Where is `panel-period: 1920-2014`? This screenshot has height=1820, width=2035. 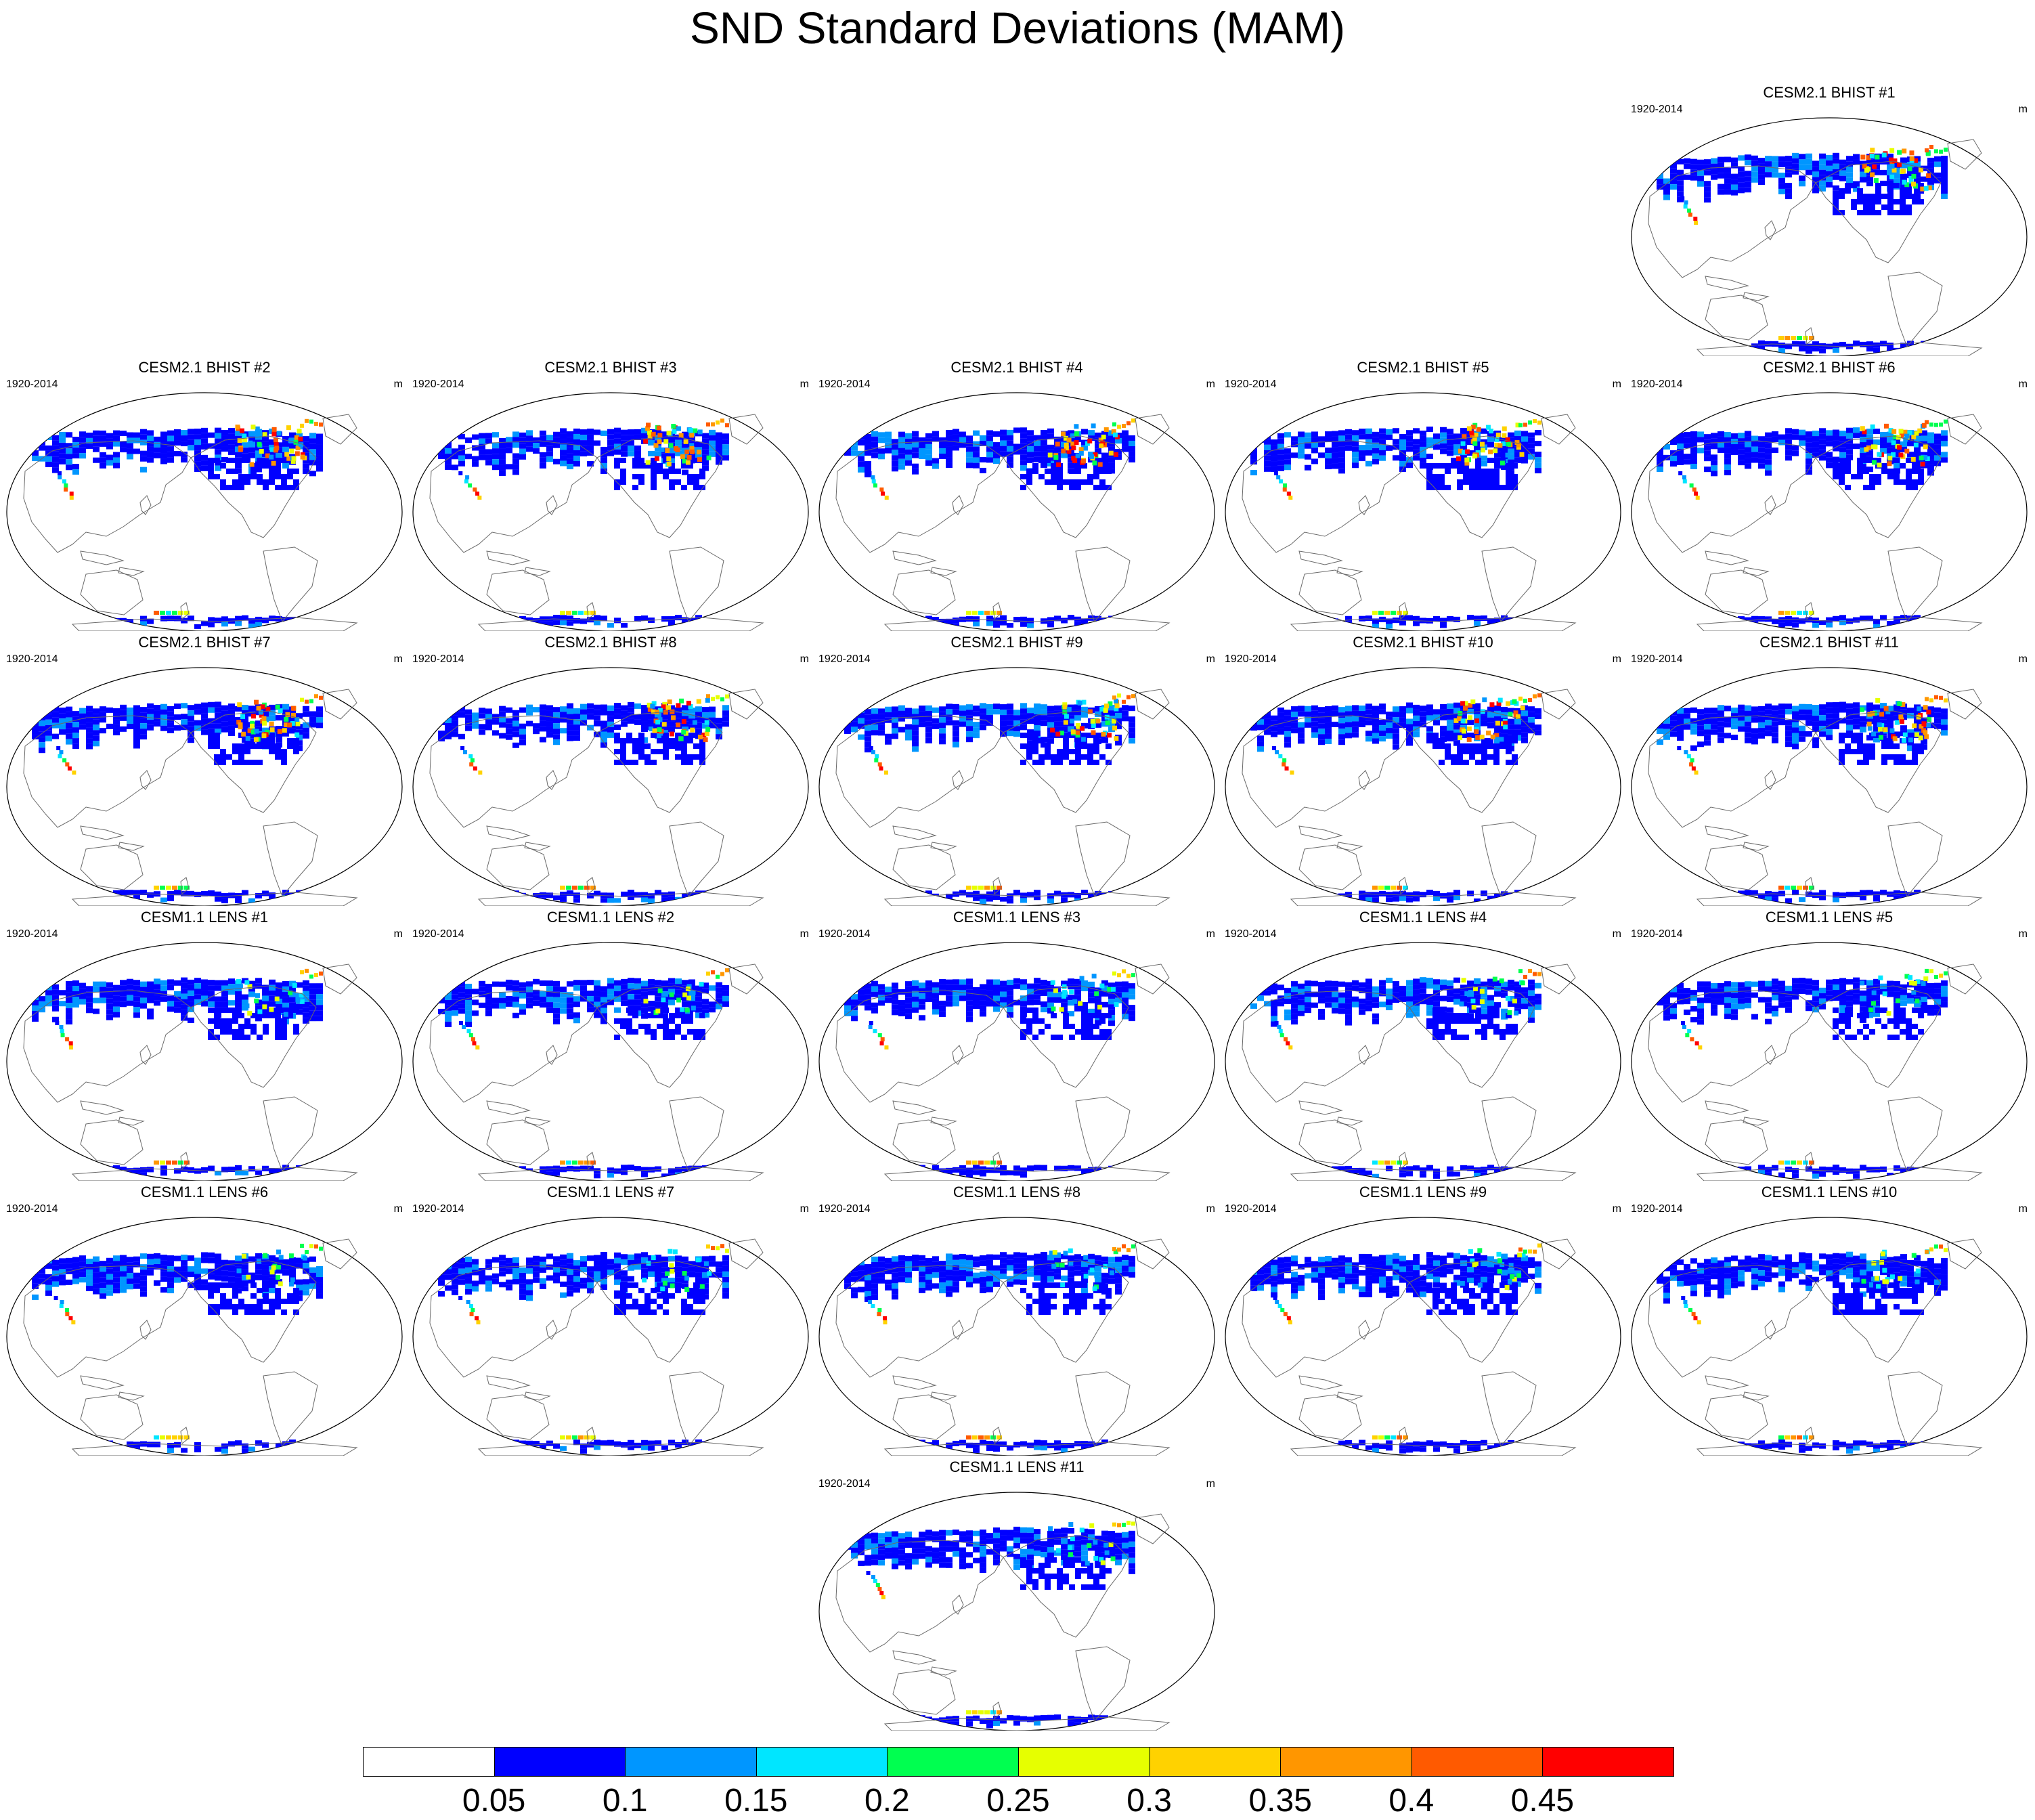 panel-period: 1920-2014 is located at coordinates (32, 934).